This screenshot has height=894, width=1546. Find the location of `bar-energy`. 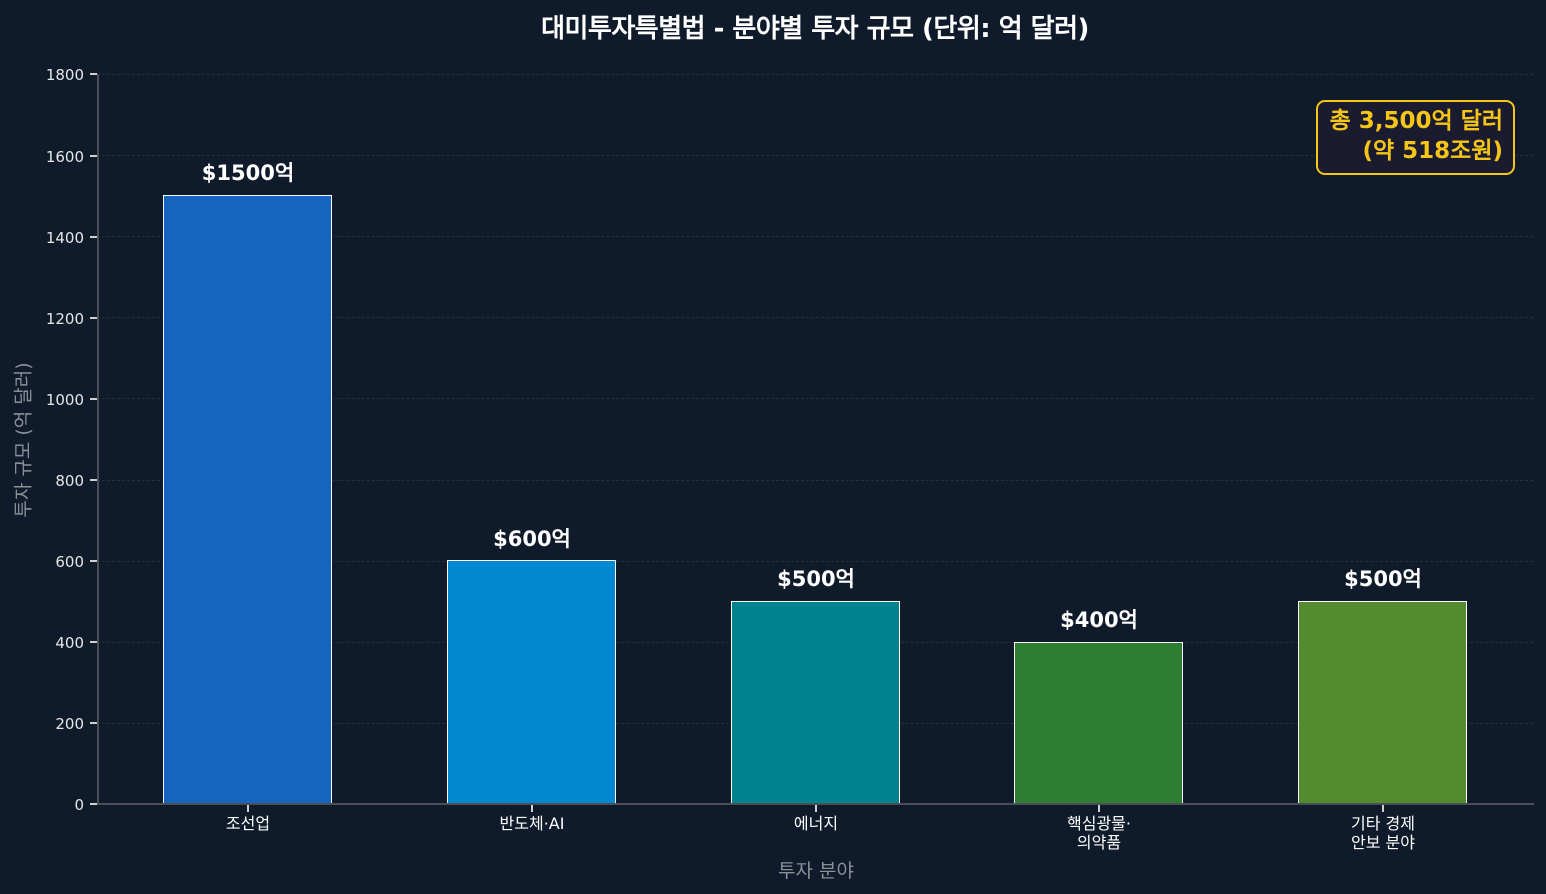

bar-energy is located at coordinates (815, 702).